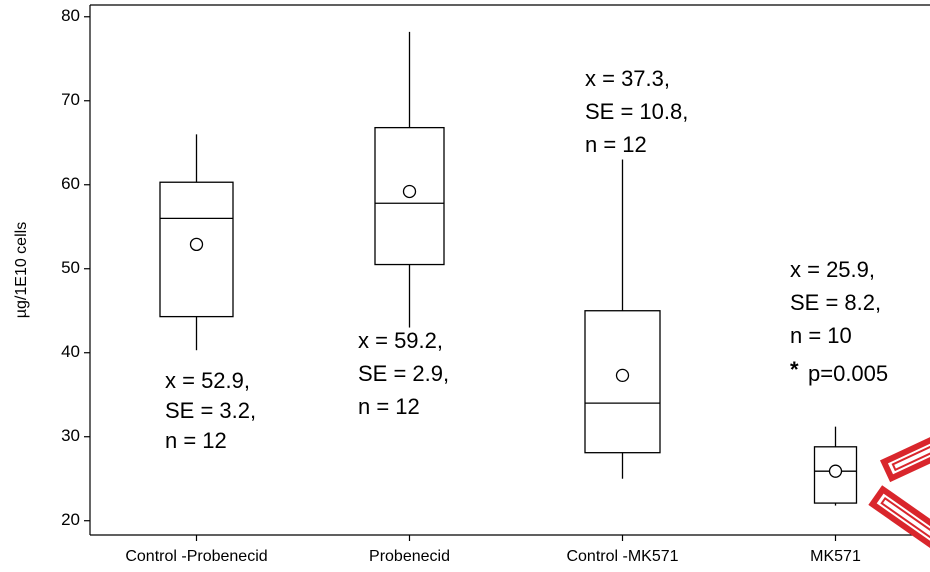 The image size is (930, 572). Describe the element at coordinates (835, 556) in the screenshot. I see `x-tick-label: MK571` at that location.